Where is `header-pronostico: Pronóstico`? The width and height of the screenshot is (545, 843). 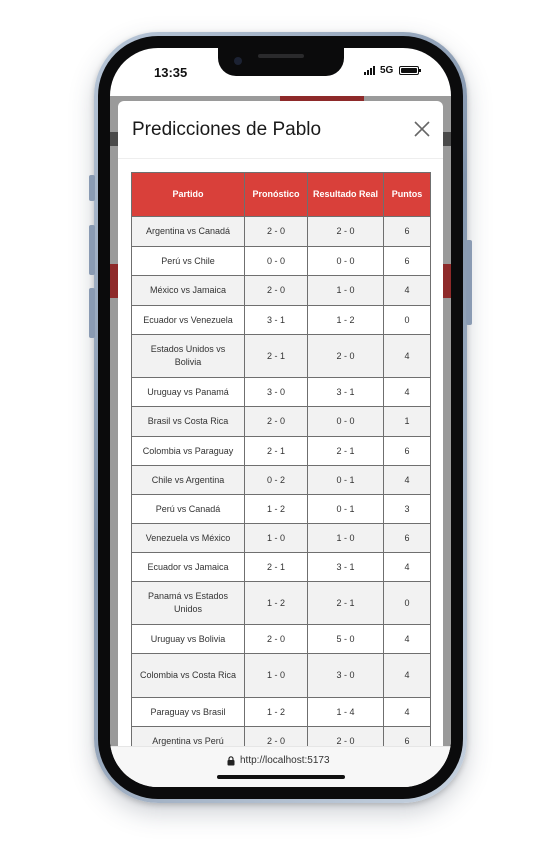 header-pronostico: Pronóstico is located at coordinates (276, 194).